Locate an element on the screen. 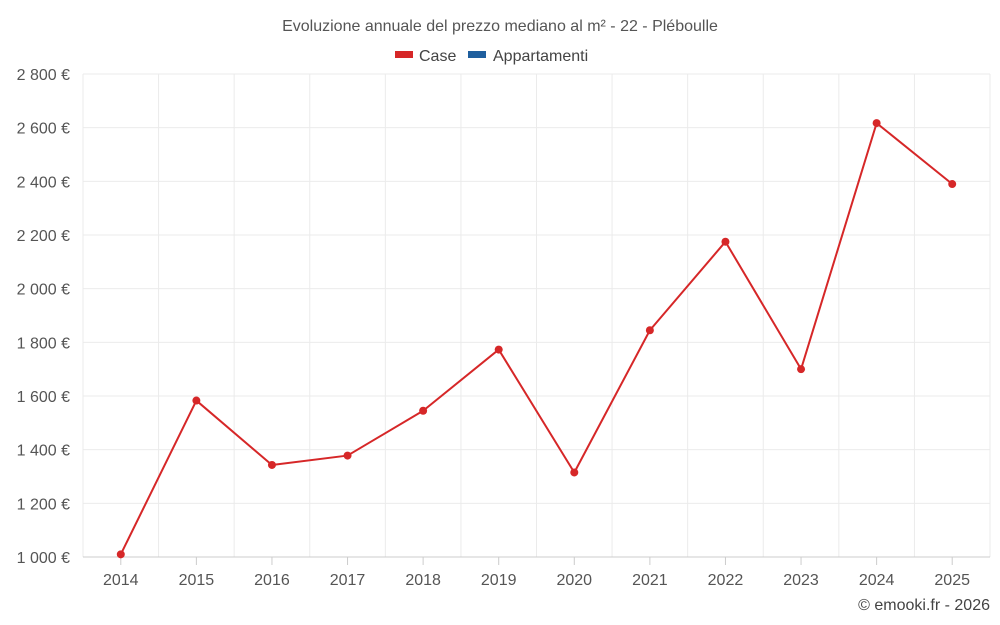 Image resolution: width=1000 pixels, height=625 pixels. y-tick-label: 1 800 € is located at coordinates (43, 343).